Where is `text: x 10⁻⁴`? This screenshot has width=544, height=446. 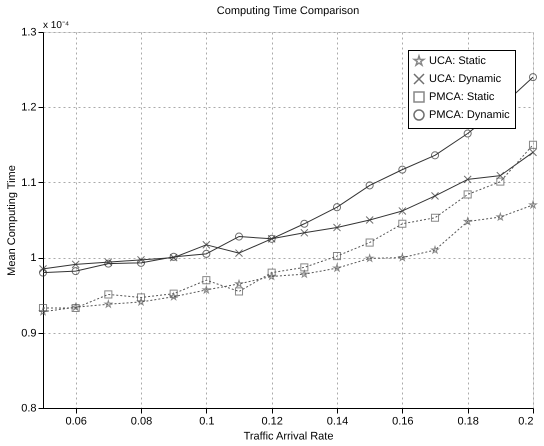
text: x 10⁻⁴ is located at coordinates (56, 25).